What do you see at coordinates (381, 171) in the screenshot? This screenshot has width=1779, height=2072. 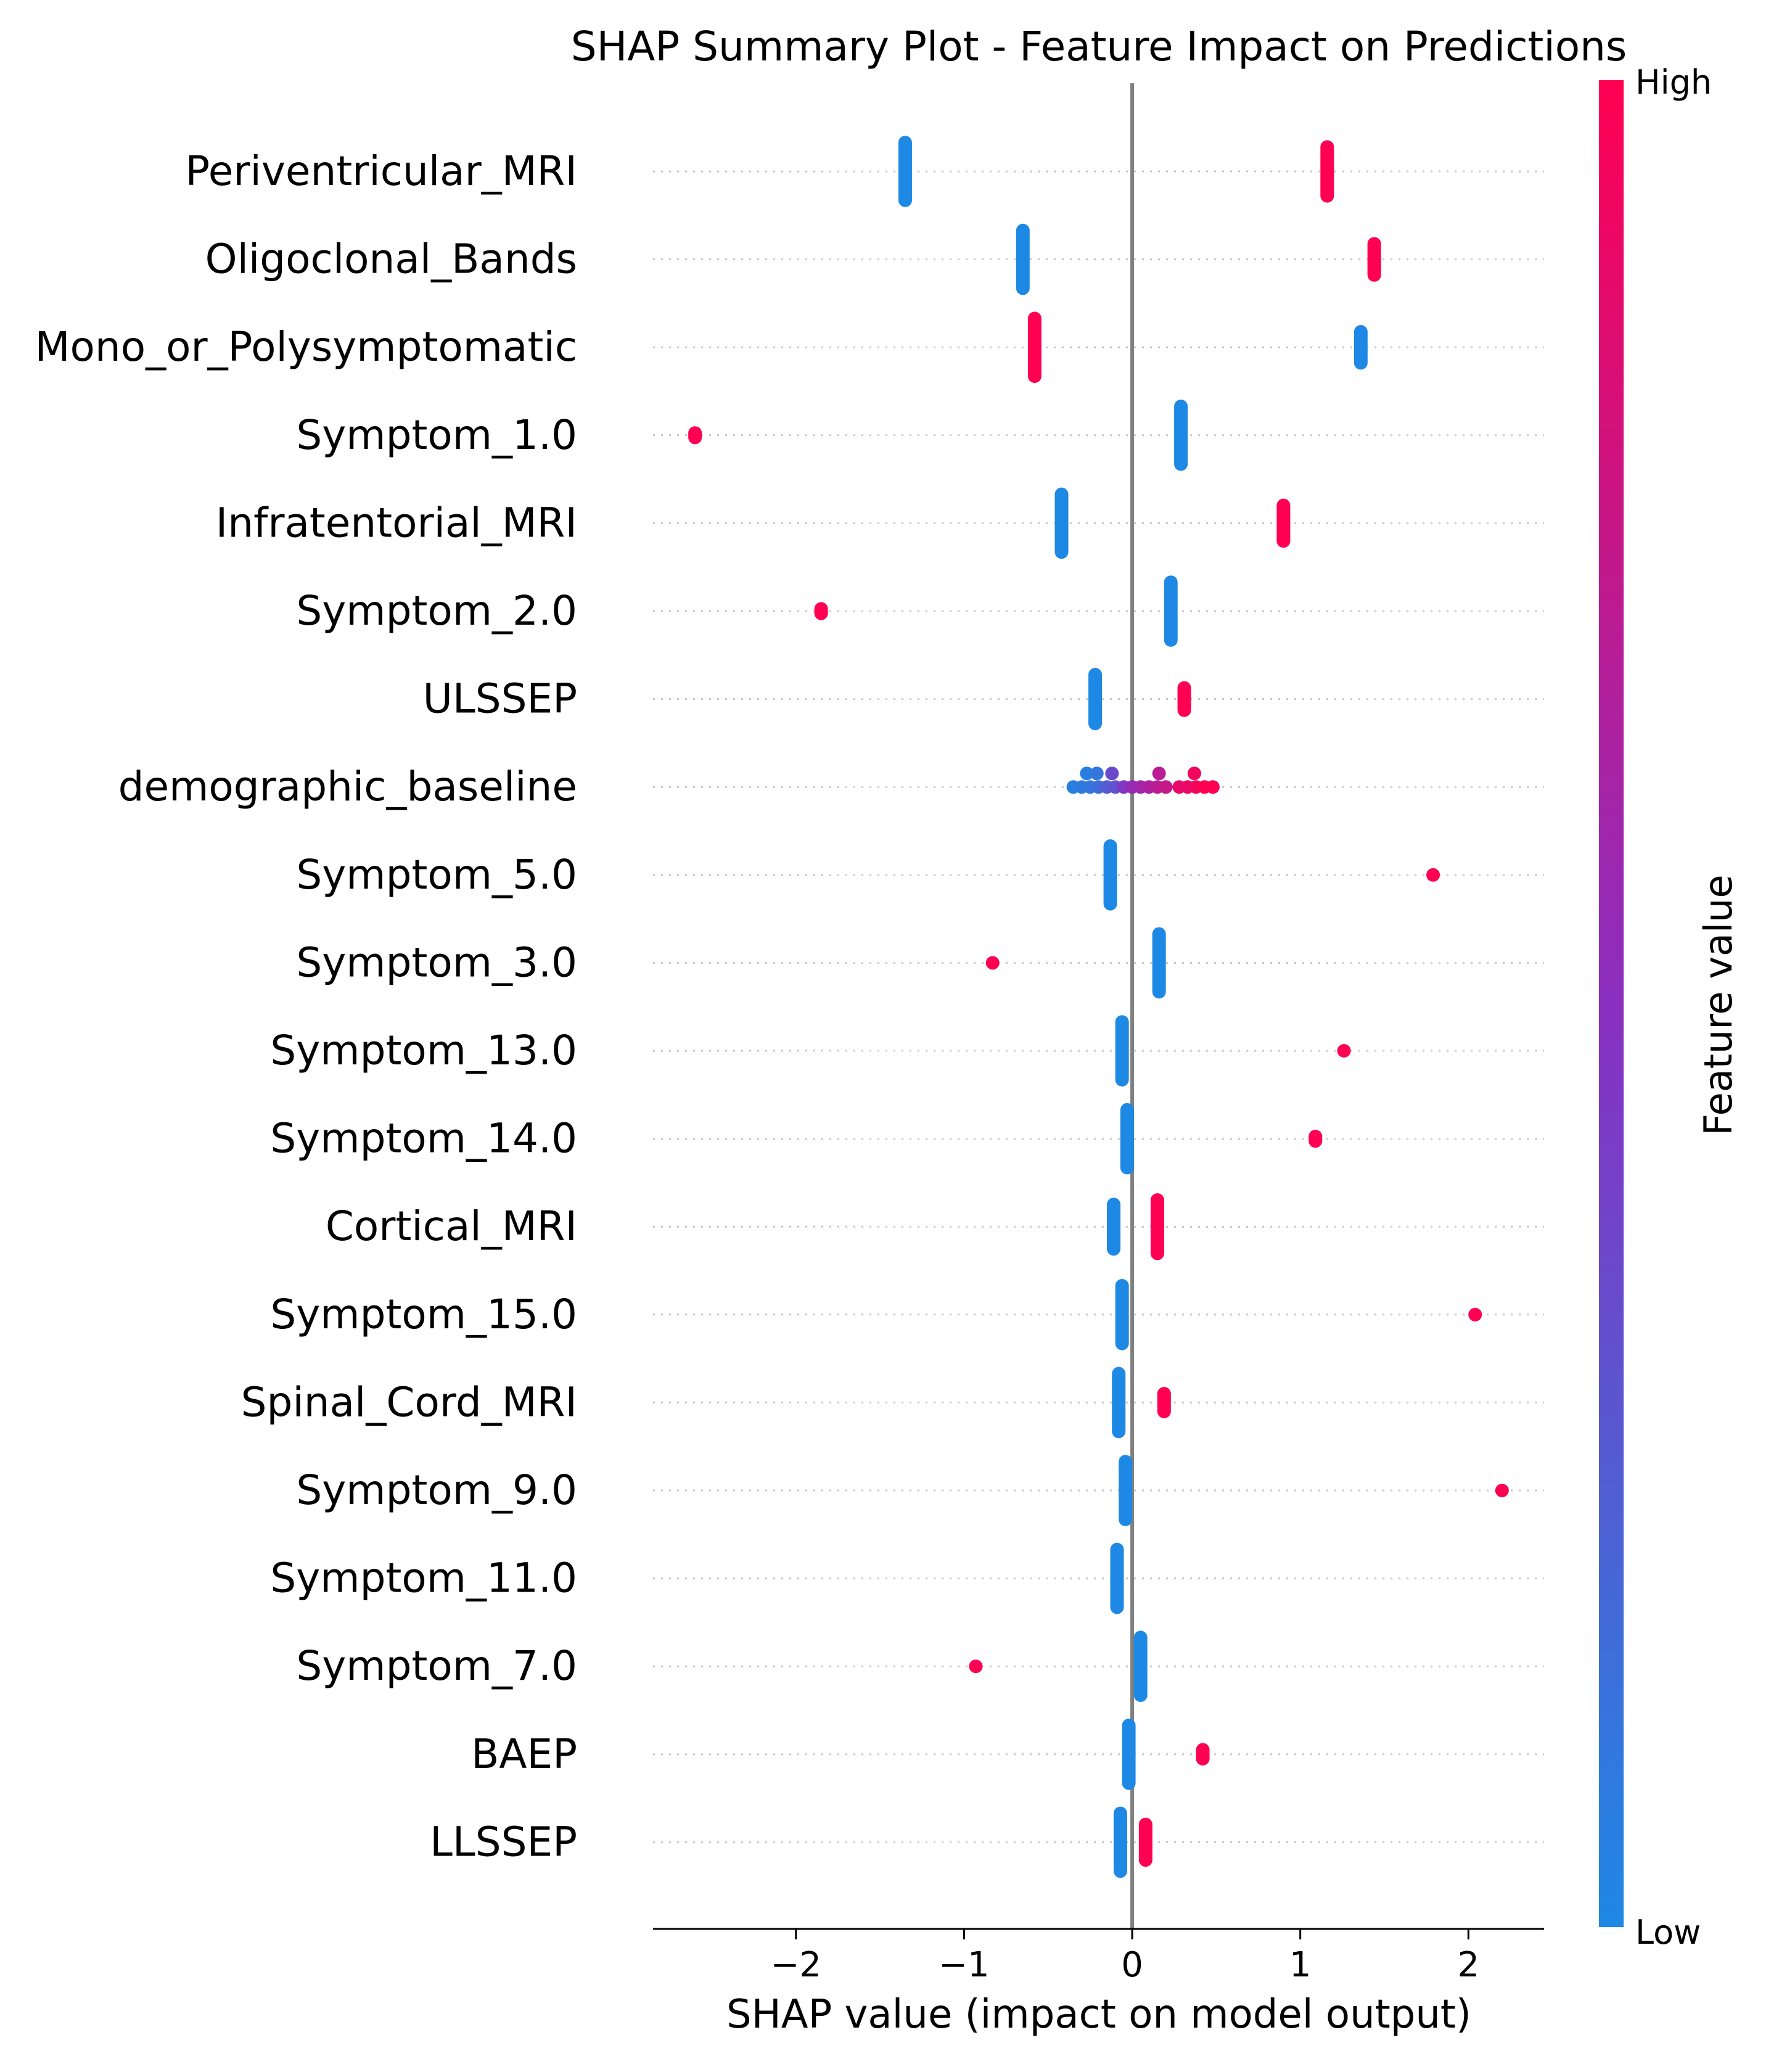 I see `feature-label: Periventricular_MRI` at bounding box center [381, 171].